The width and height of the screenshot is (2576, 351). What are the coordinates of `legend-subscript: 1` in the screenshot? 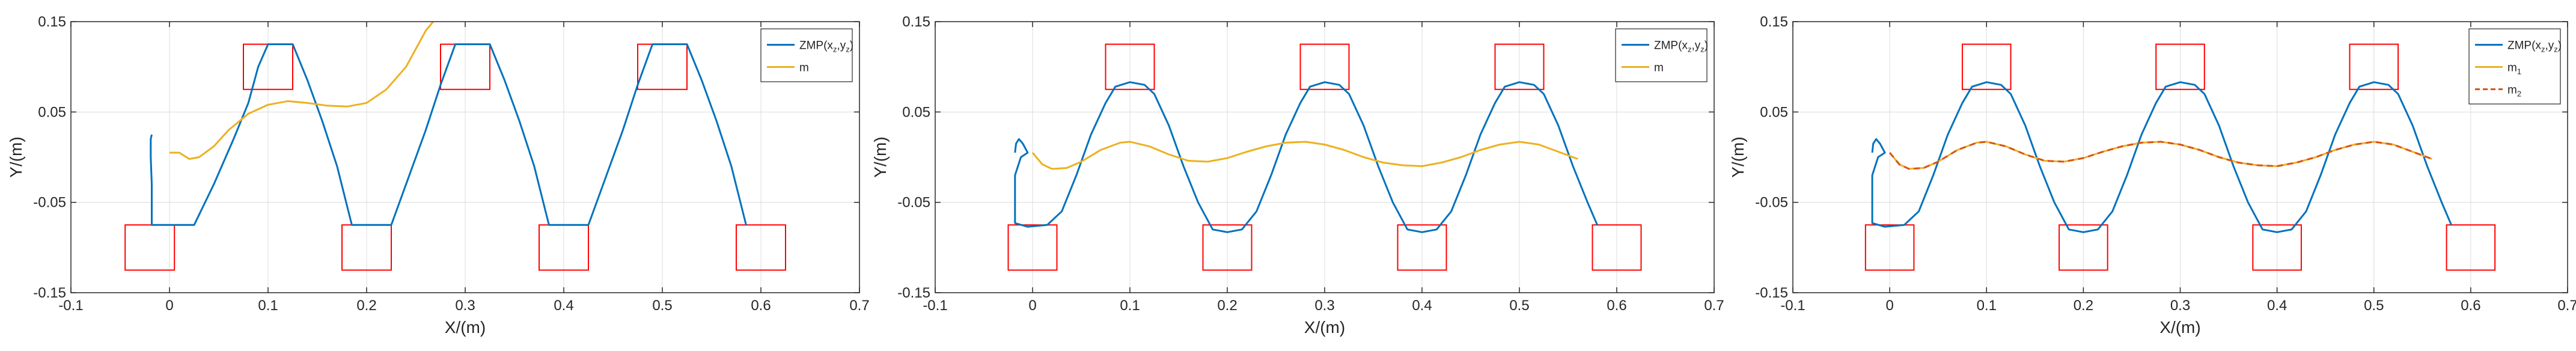 It's located at (2519, 71).